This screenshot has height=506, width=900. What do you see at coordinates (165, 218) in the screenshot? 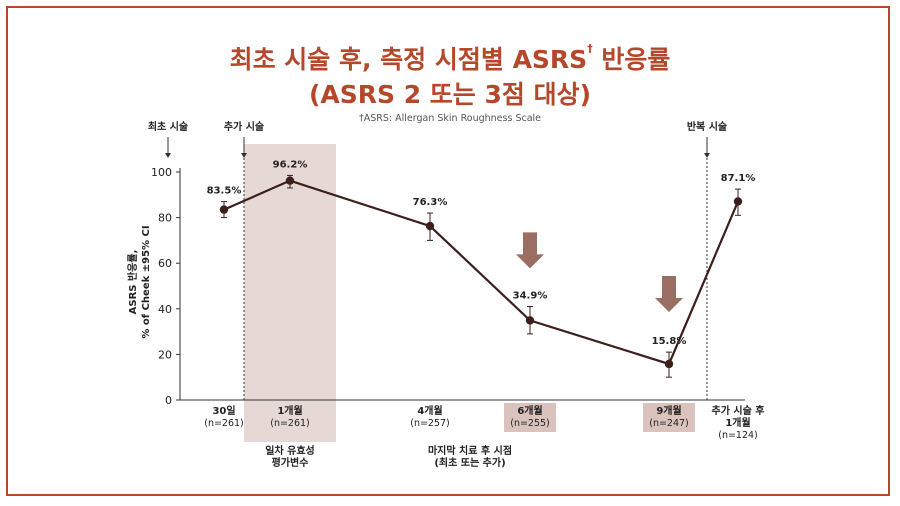
I see `y-tick-label: 80` at bounding box center [165, 218].